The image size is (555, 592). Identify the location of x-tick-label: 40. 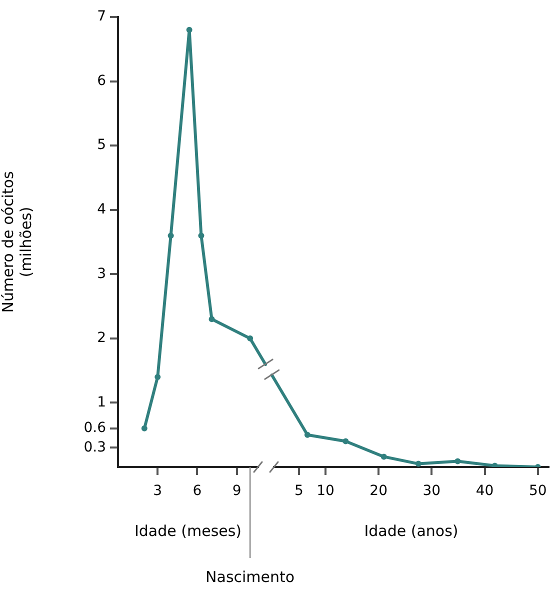
(485, 491).